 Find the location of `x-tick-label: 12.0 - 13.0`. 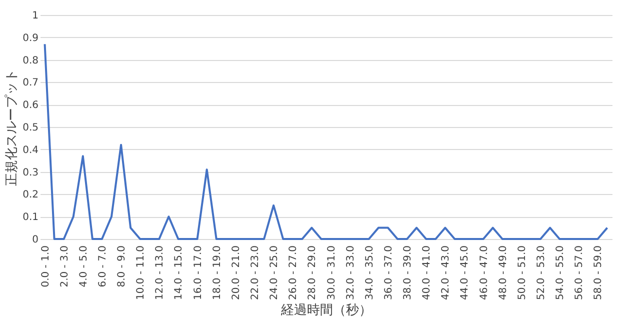

x-tick-label: 12.0 - 13.0 is located at coordinates (160, 273).